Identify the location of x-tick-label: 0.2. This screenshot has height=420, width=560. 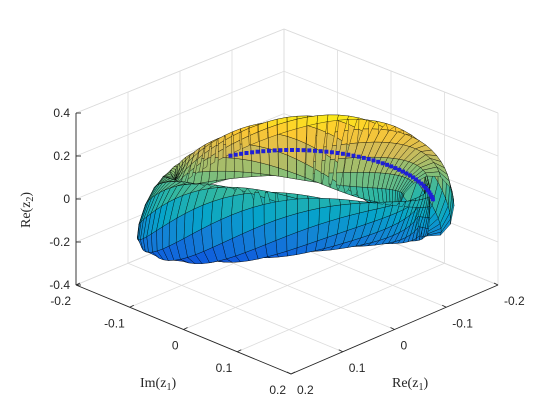
(305, 390).